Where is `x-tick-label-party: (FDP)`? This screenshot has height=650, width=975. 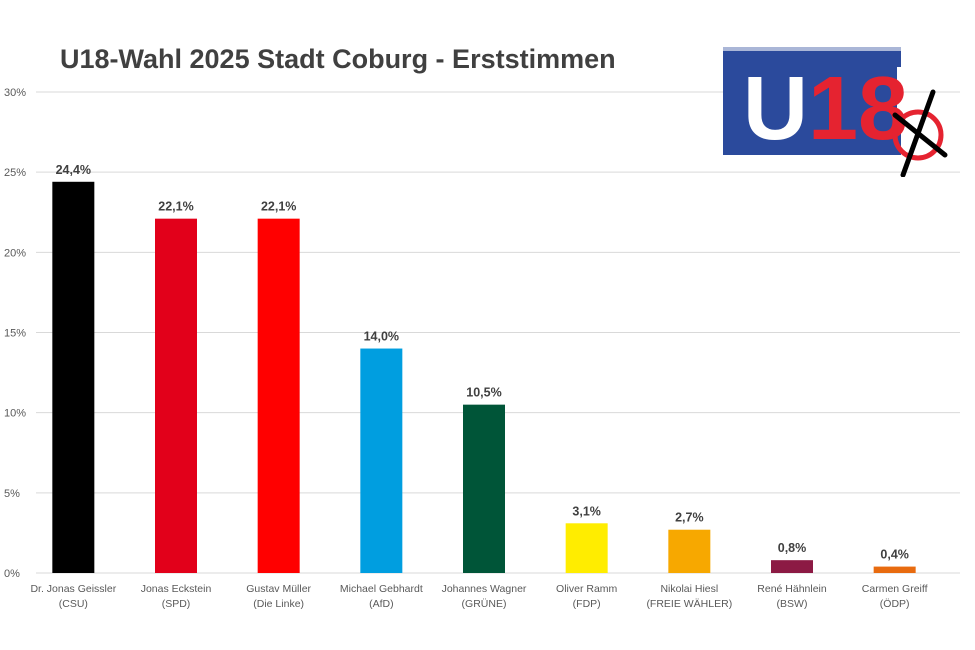 x-tick-label-party: (FDP) is located at coordinates (587, 604).